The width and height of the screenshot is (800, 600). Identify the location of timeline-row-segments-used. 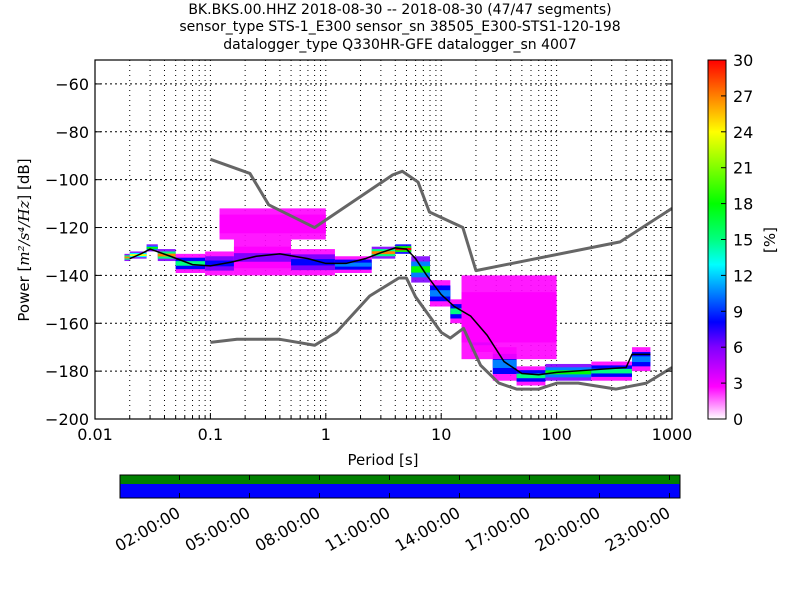
(400, 491).